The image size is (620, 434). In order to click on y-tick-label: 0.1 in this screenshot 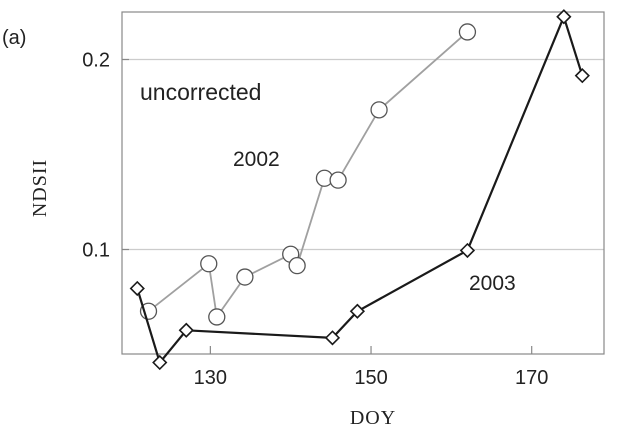, I will do `click(96, 251)`.